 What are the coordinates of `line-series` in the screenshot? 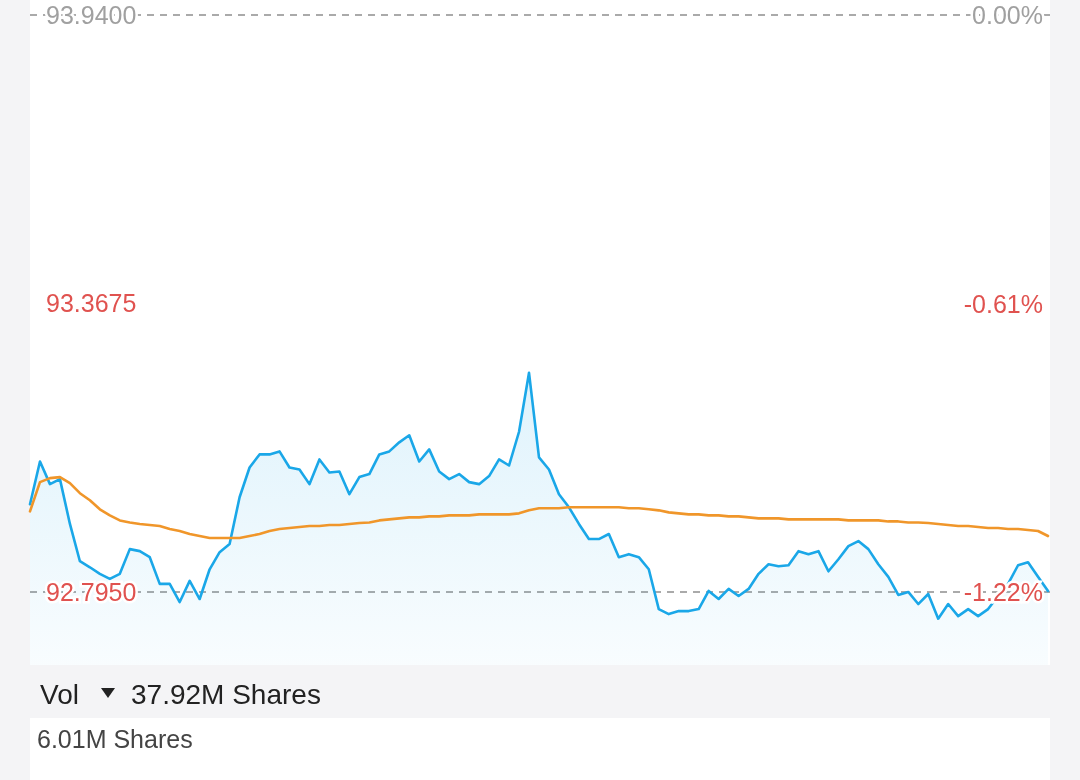 It's located at (539, 507).